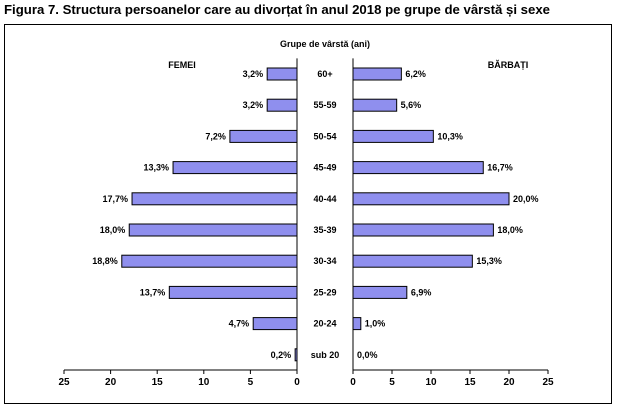 The image size is (620, 411). I want to click on data-label-barbati-9: 0,0%, so click(367, 355).